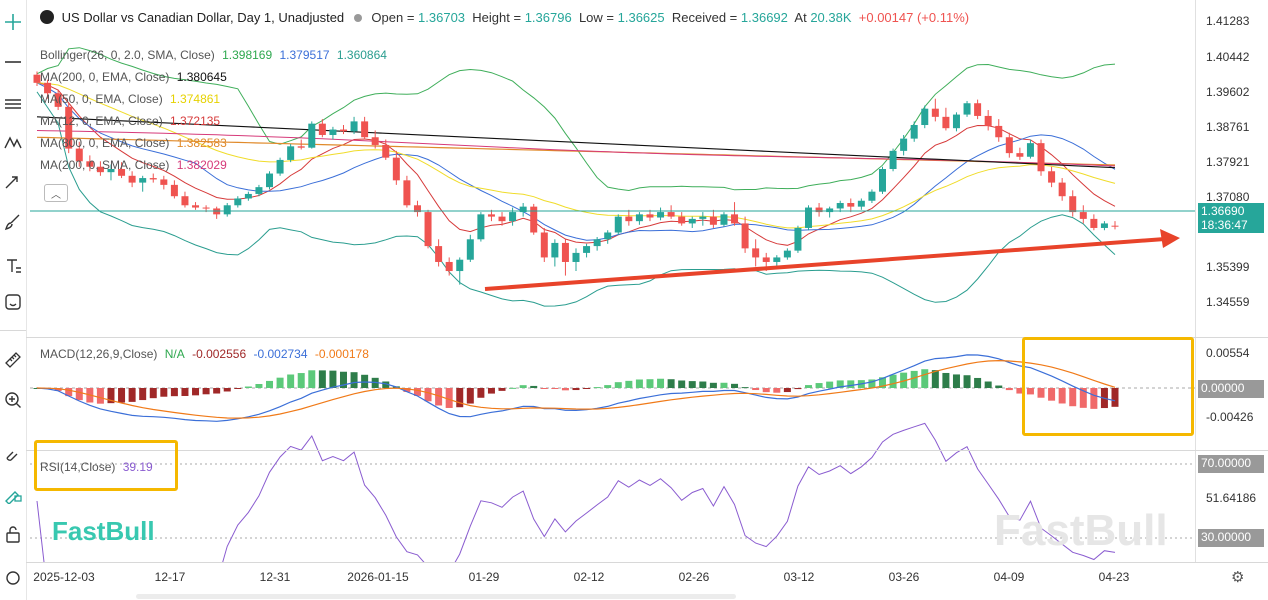 This screenshot has width=1268, height=600. Describe the element at coordinates (135, 143) in the screenshot. I see `legend-ma800: MA(800, 0, EMA, Close) 1.382583` at that location.